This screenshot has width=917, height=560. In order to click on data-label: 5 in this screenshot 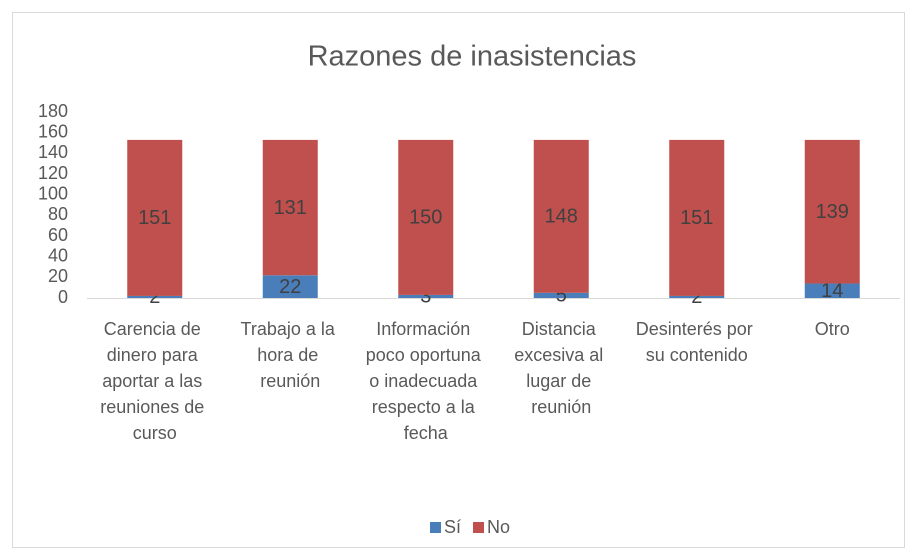, I will do `click(561, 296)`.